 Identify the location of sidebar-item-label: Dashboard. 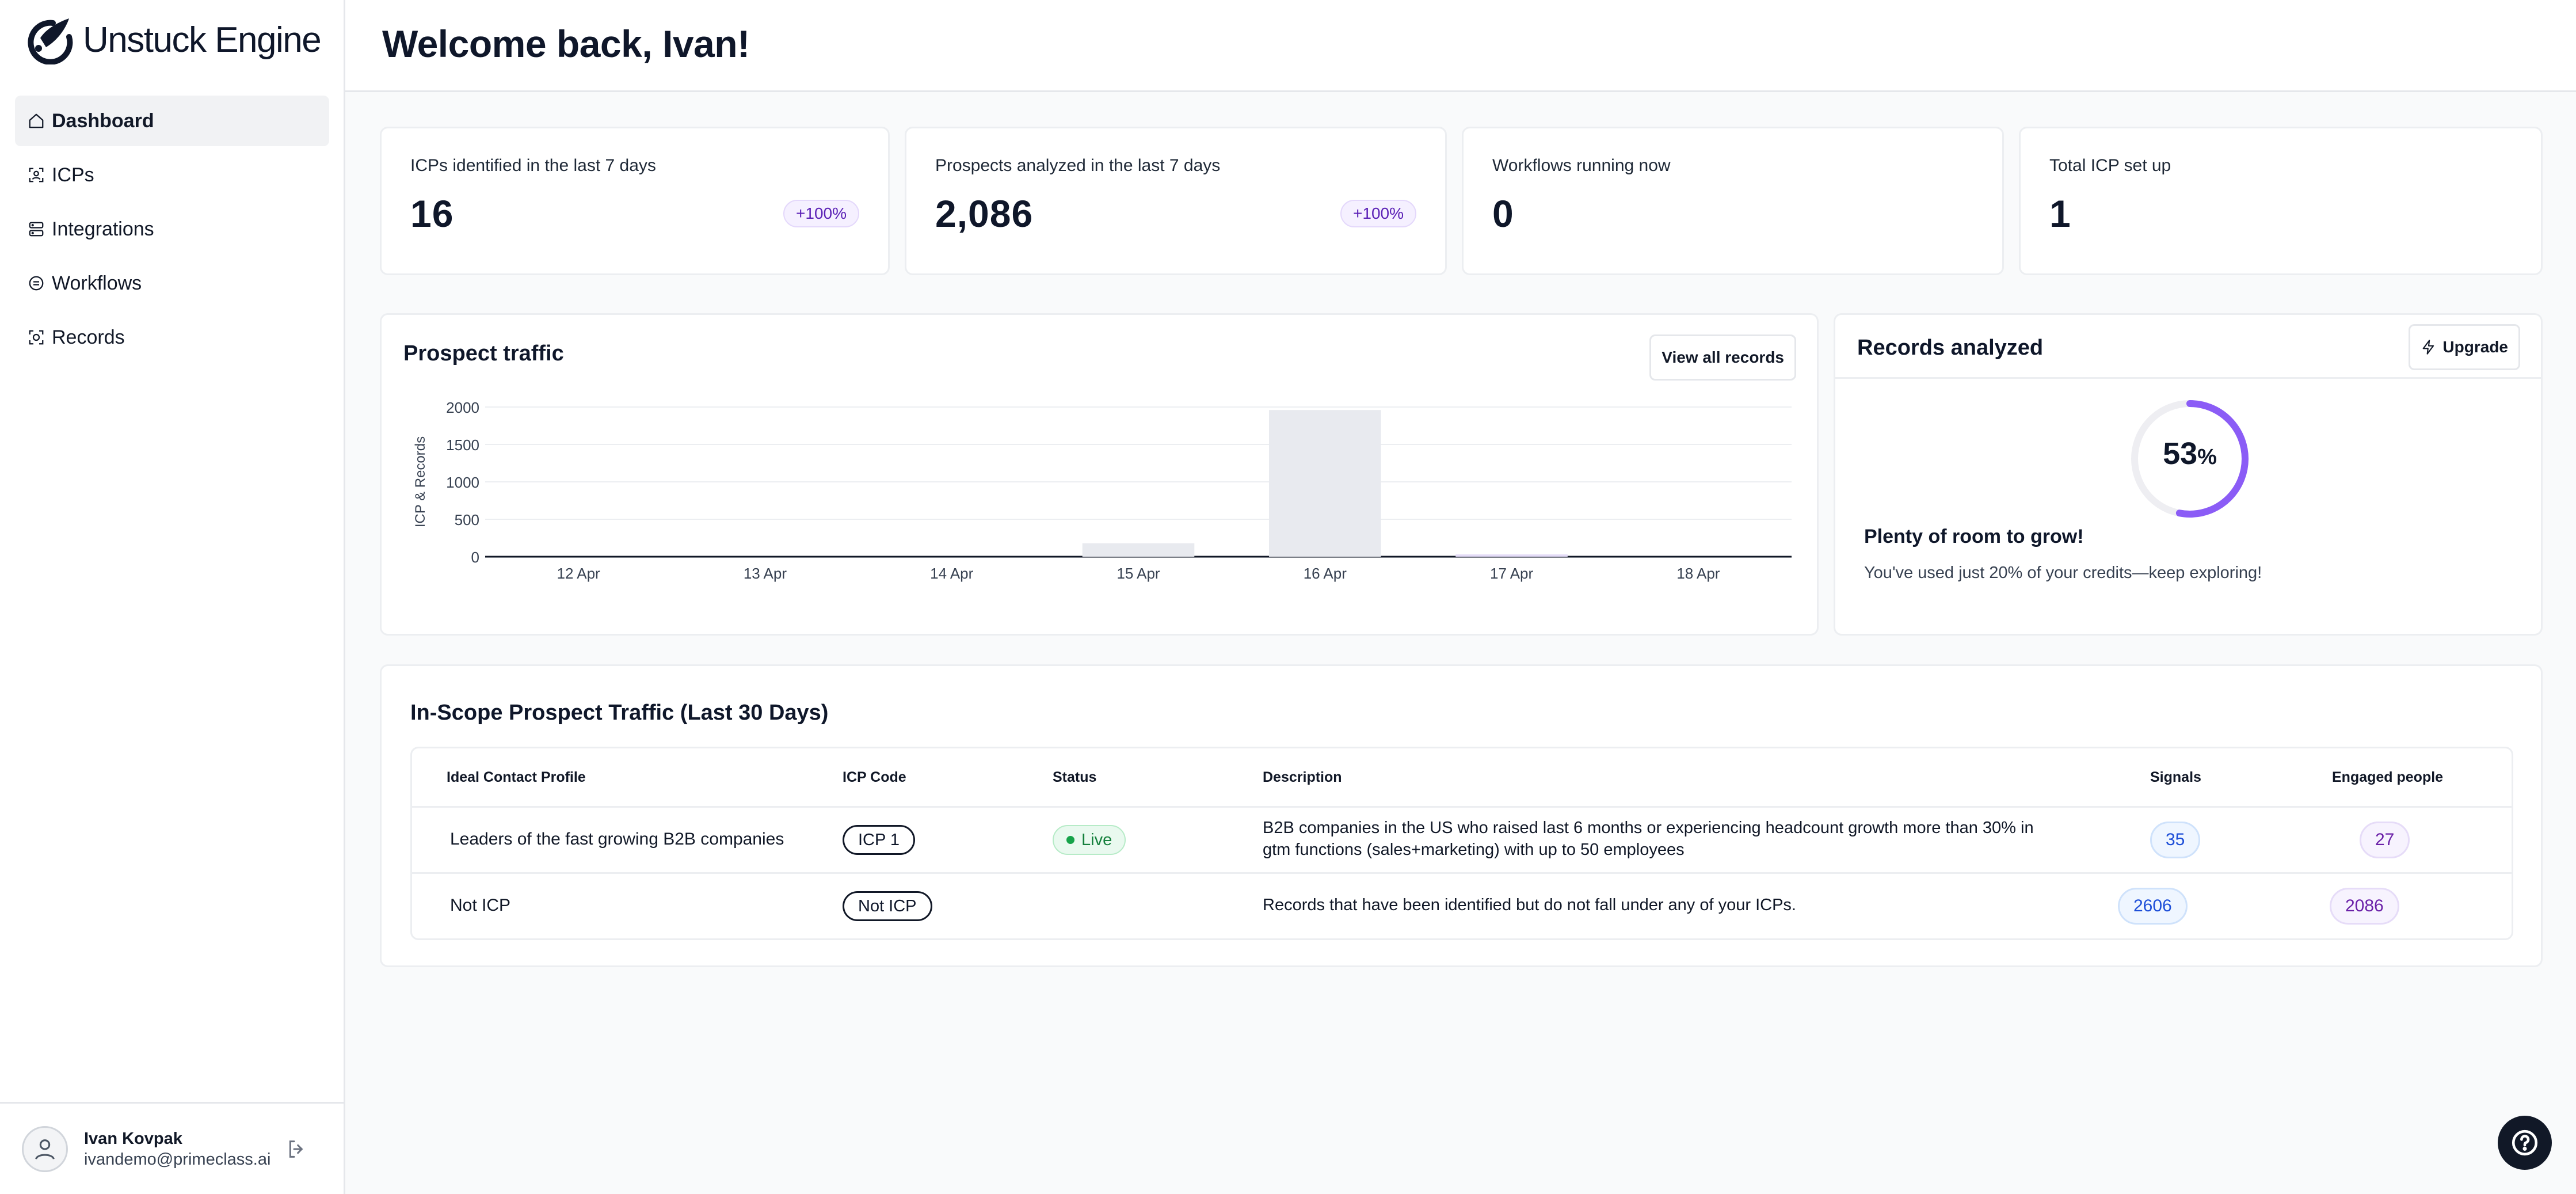
(103, 120).